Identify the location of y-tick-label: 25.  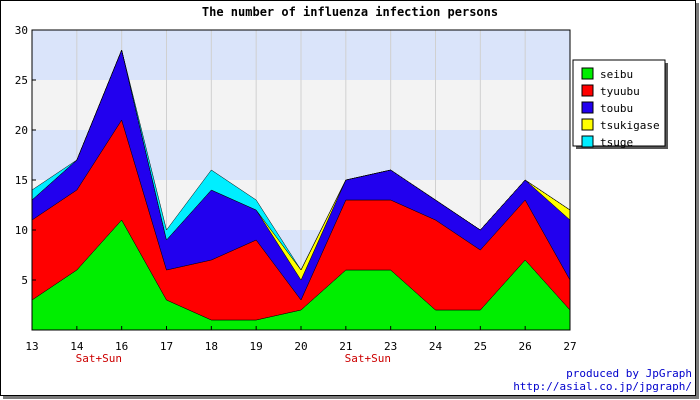
(21, 80).